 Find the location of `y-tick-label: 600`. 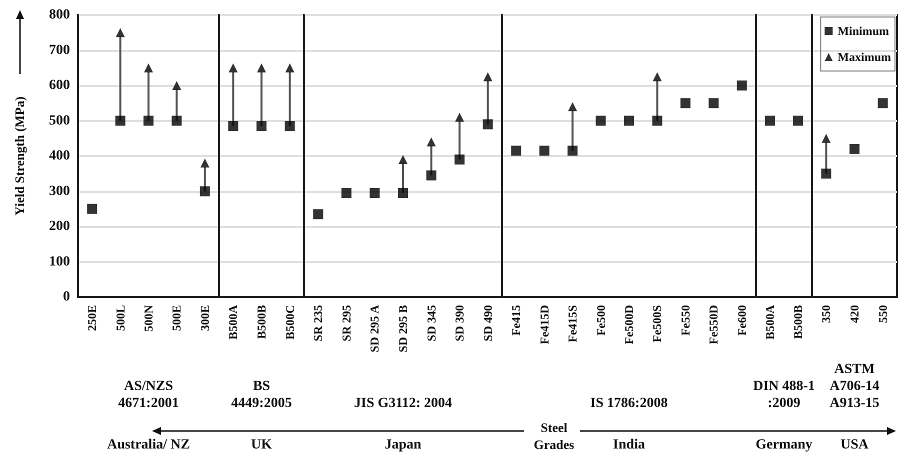

y-tick-label: 600 is located at coordinates (59, 85).